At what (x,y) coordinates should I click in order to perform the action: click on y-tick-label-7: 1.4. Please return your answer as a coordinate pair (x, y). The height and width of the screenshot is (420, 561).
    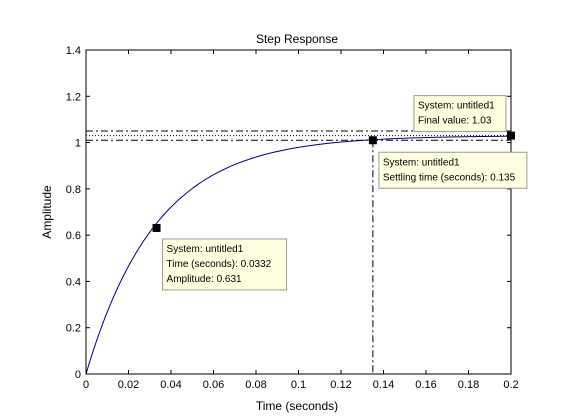
    Looking at the image, I should click on (73, 51).